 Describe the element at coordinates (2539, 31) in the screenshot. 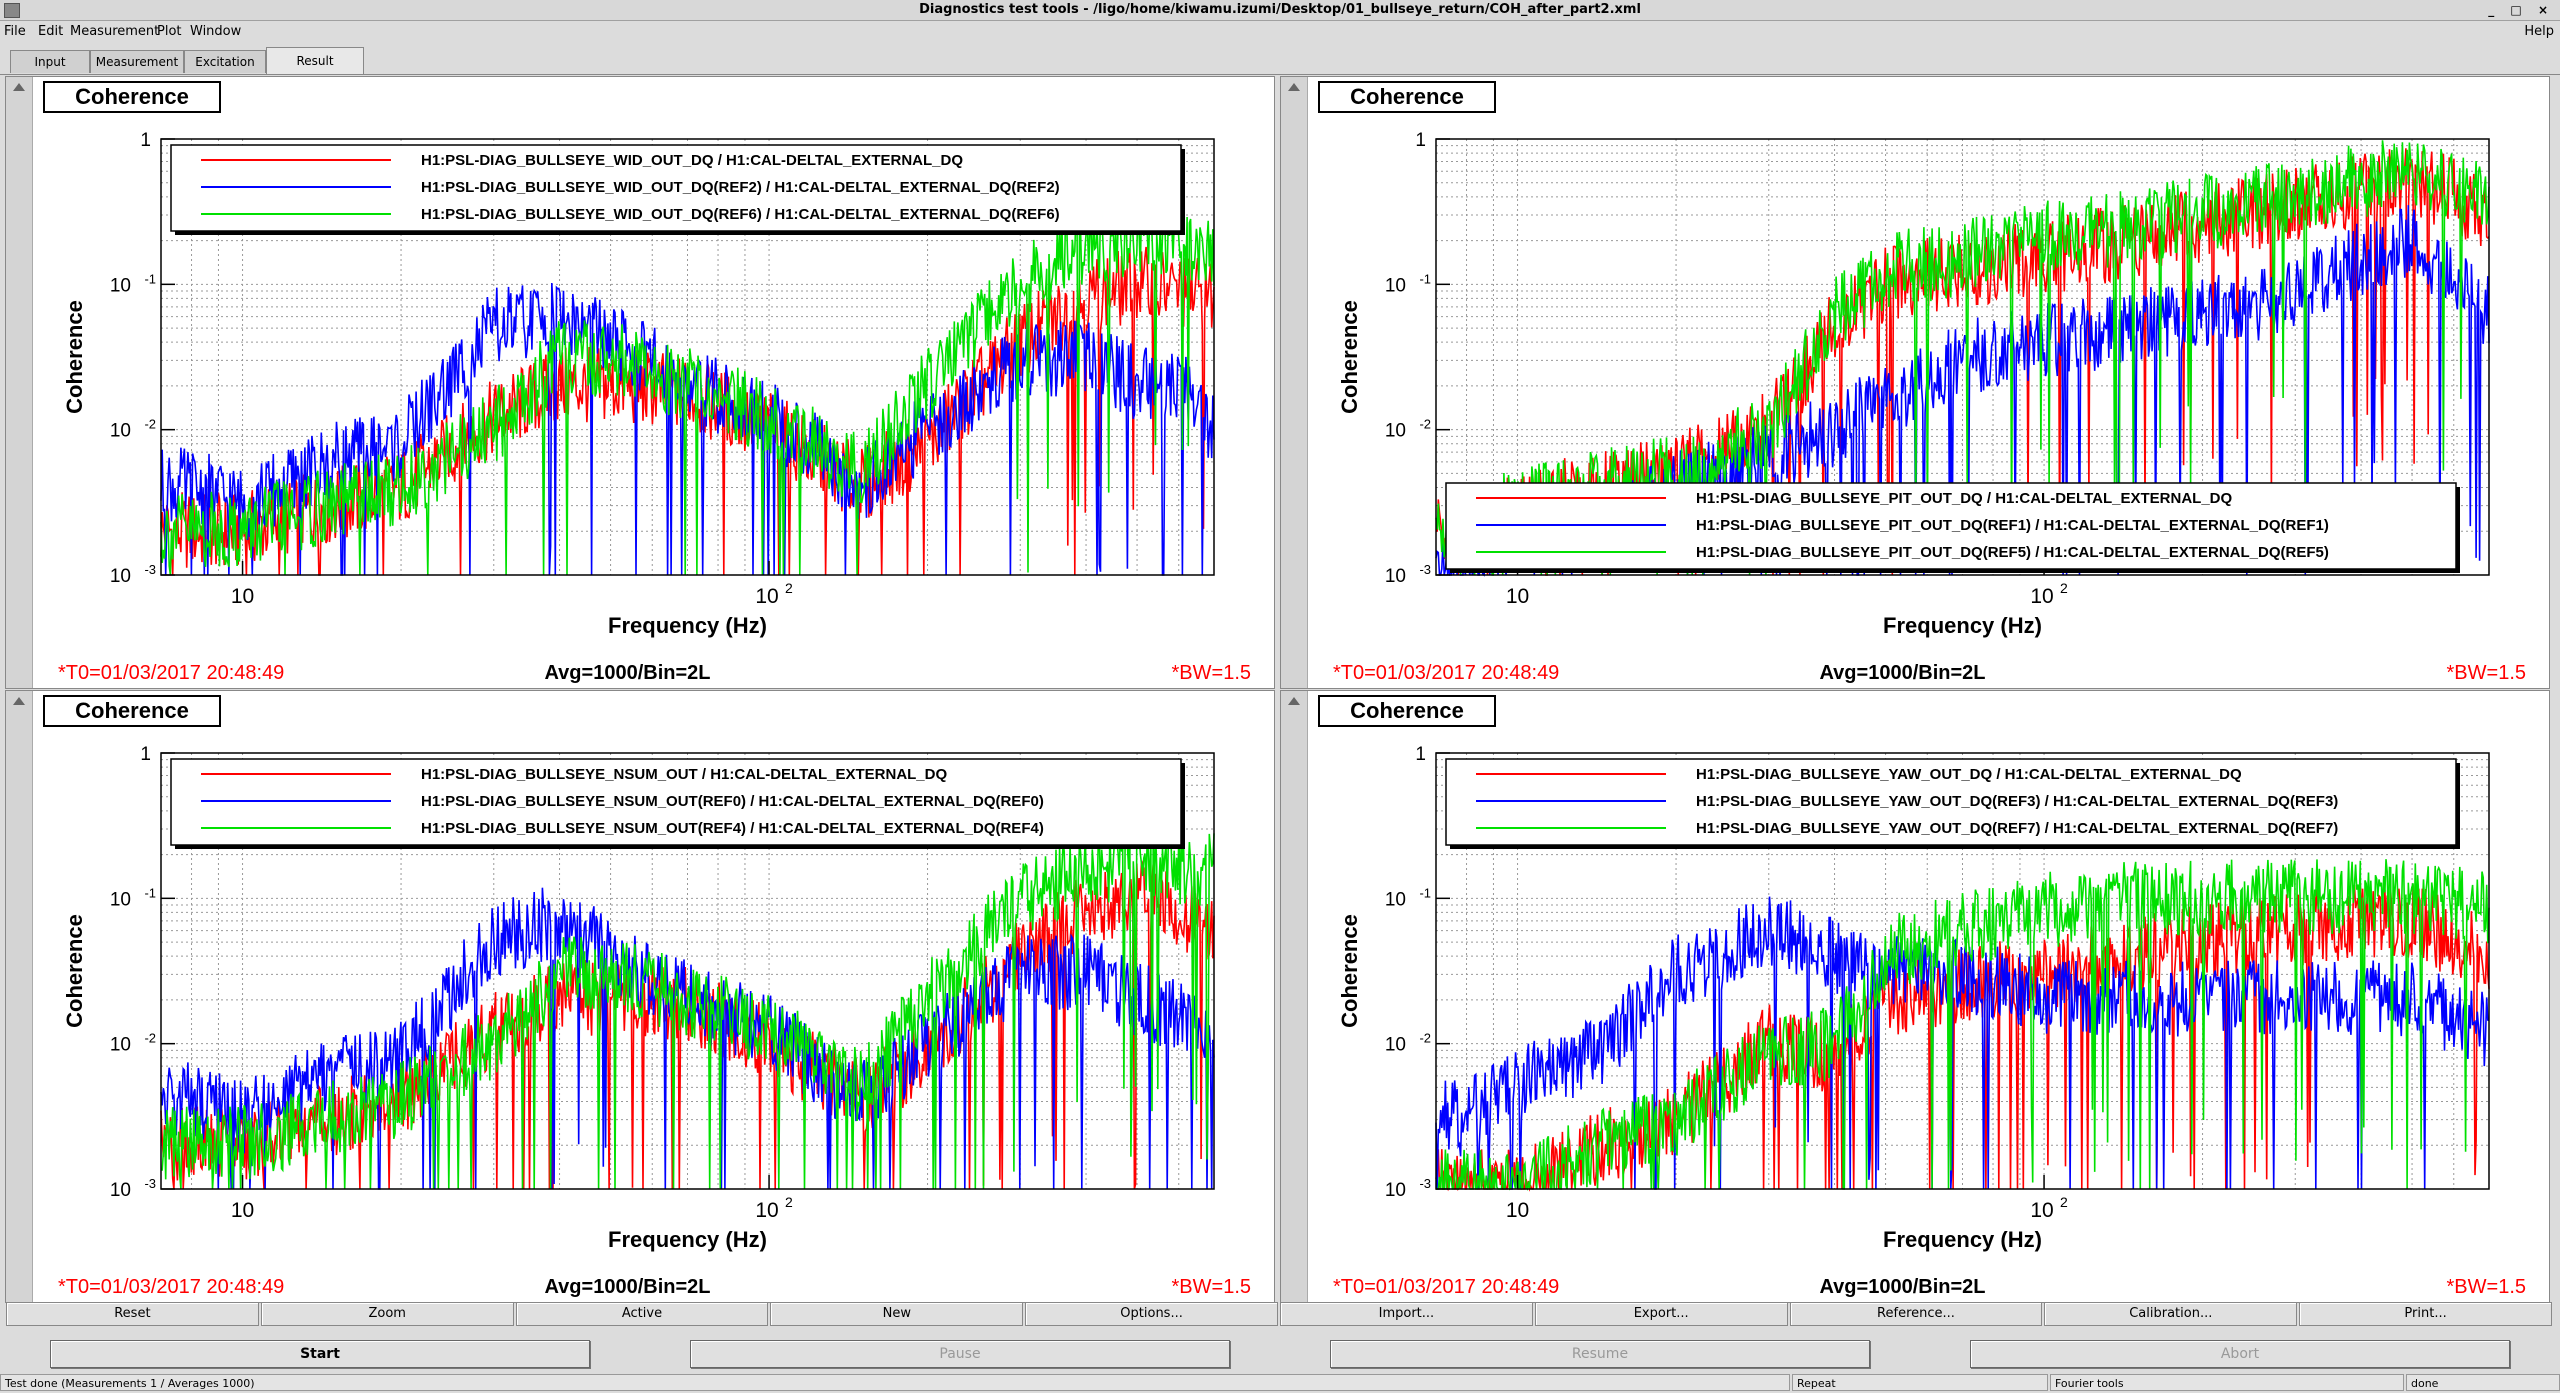

I see `menu-help: Help` at that location.